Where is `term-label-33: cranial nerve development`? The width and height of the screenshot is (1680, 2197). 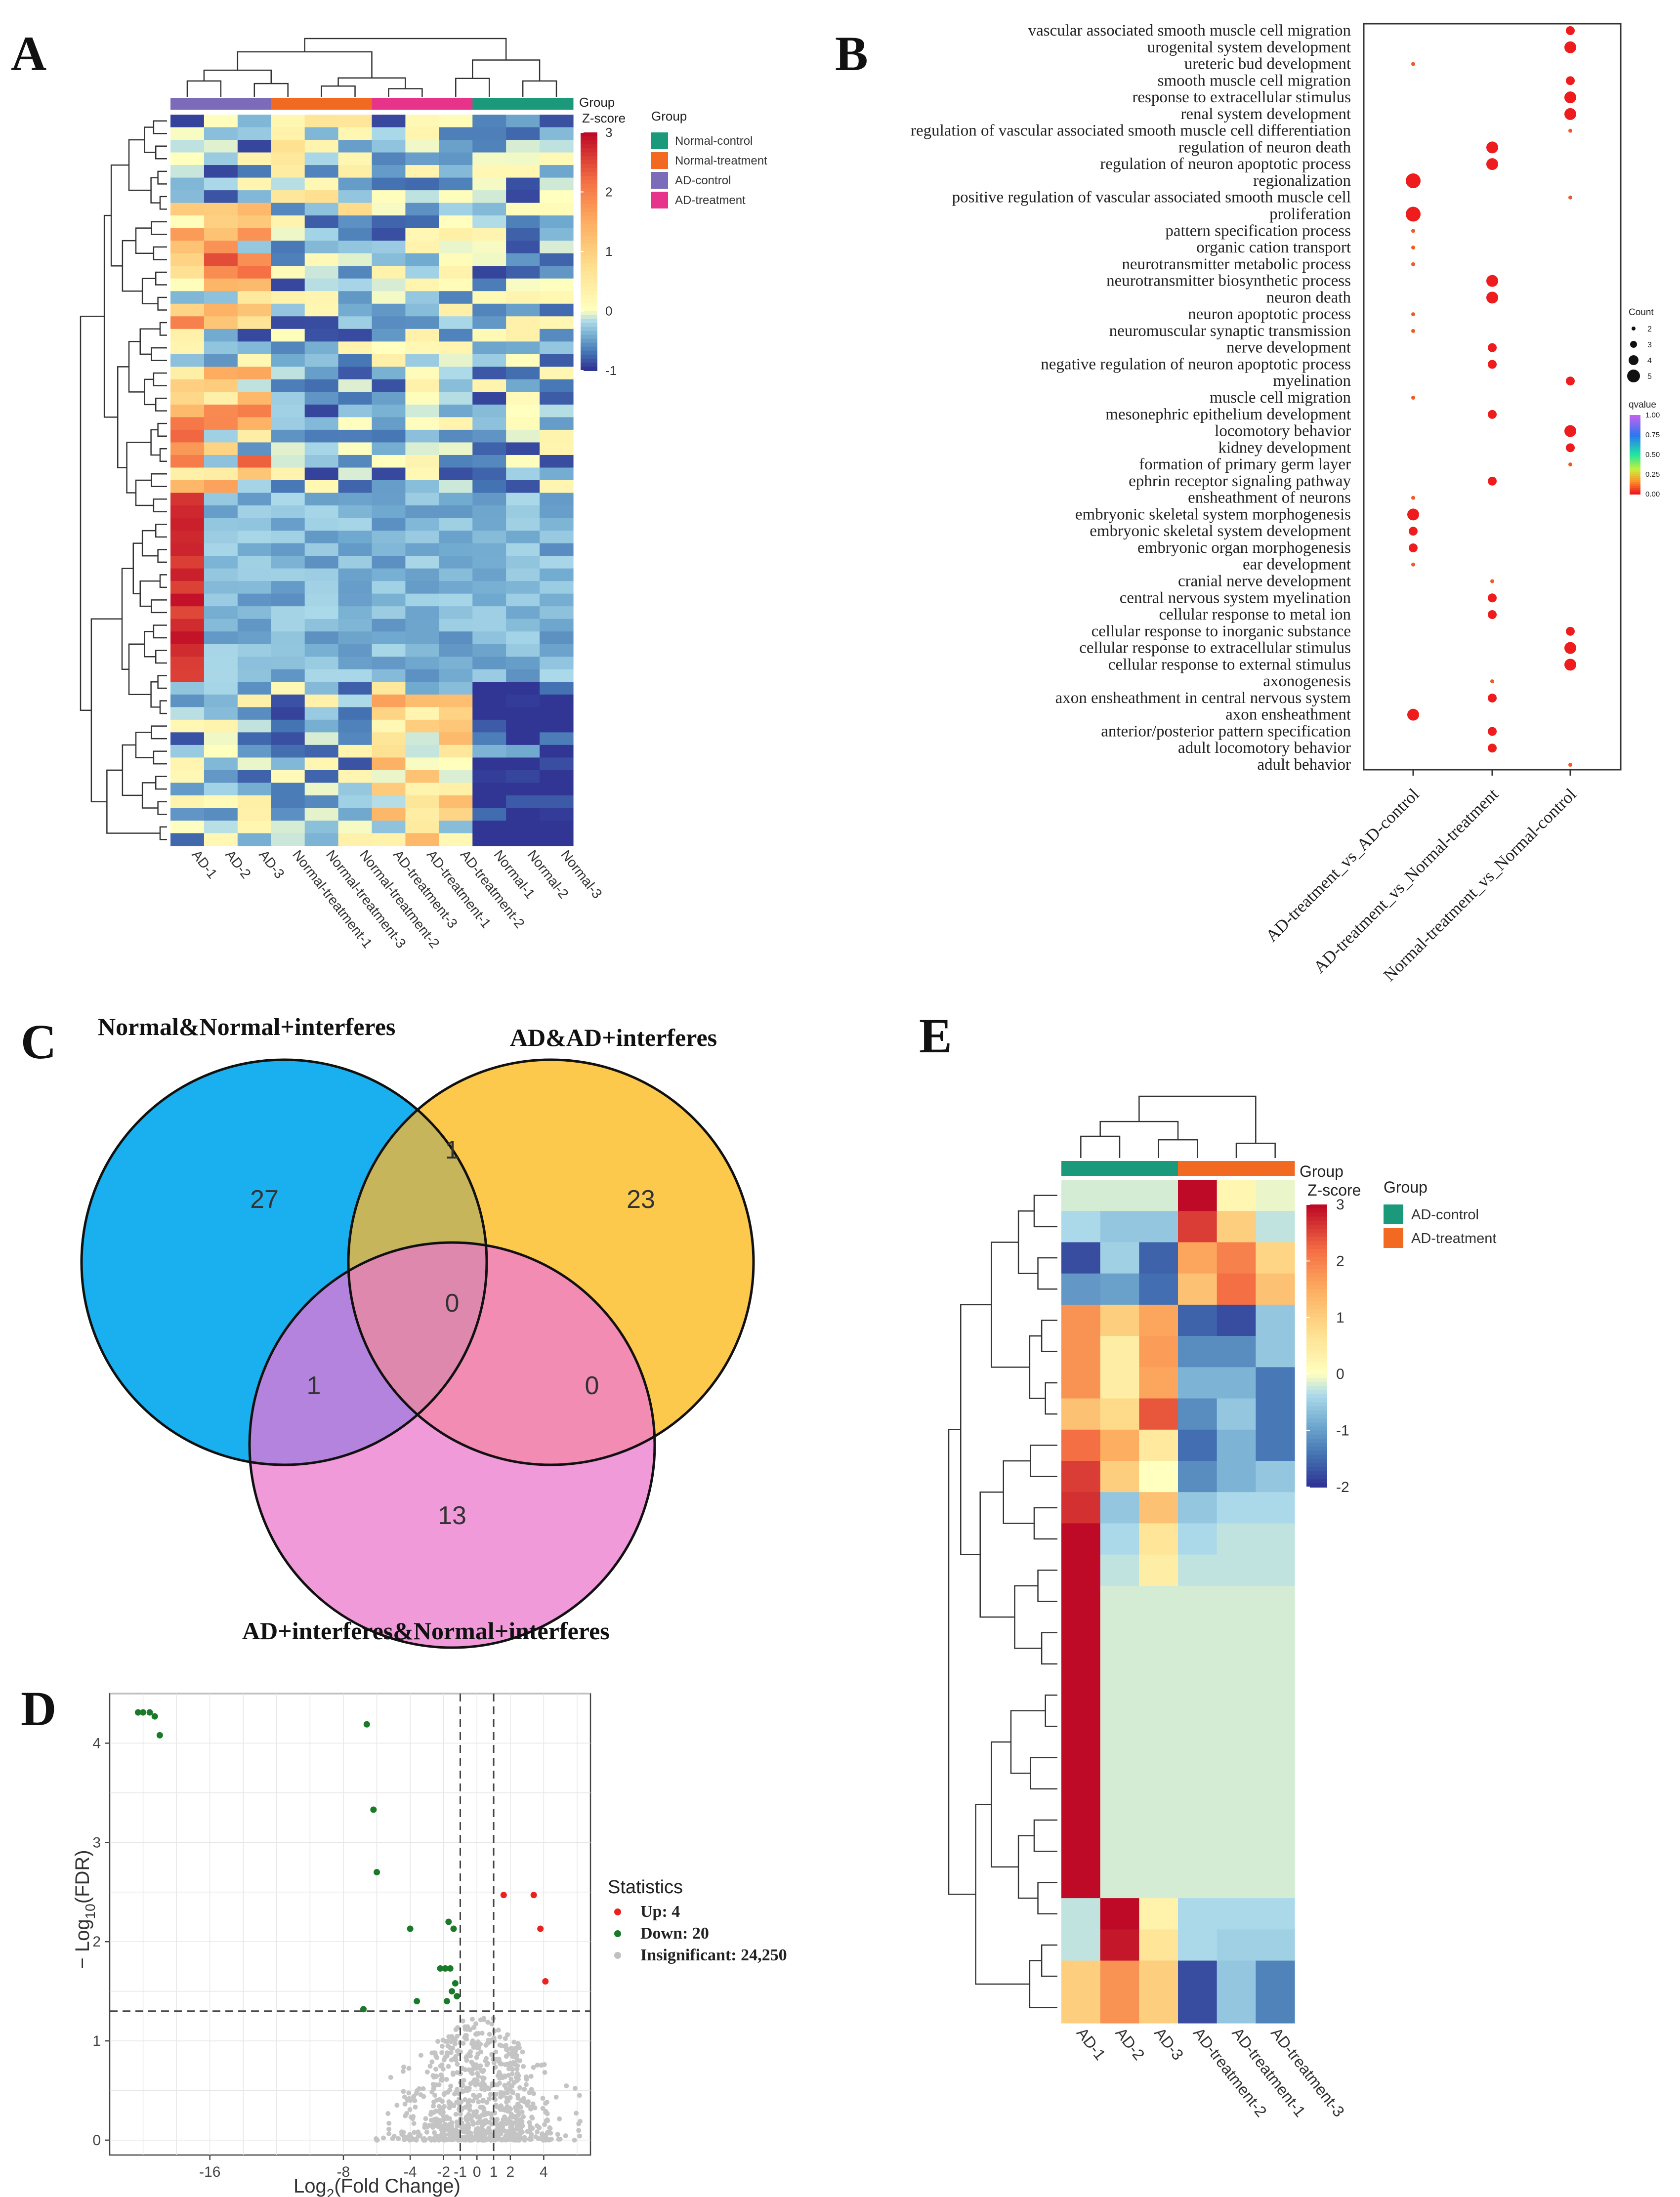
term-label-33: cranial nerve development is located at coordinates (1264, 581).